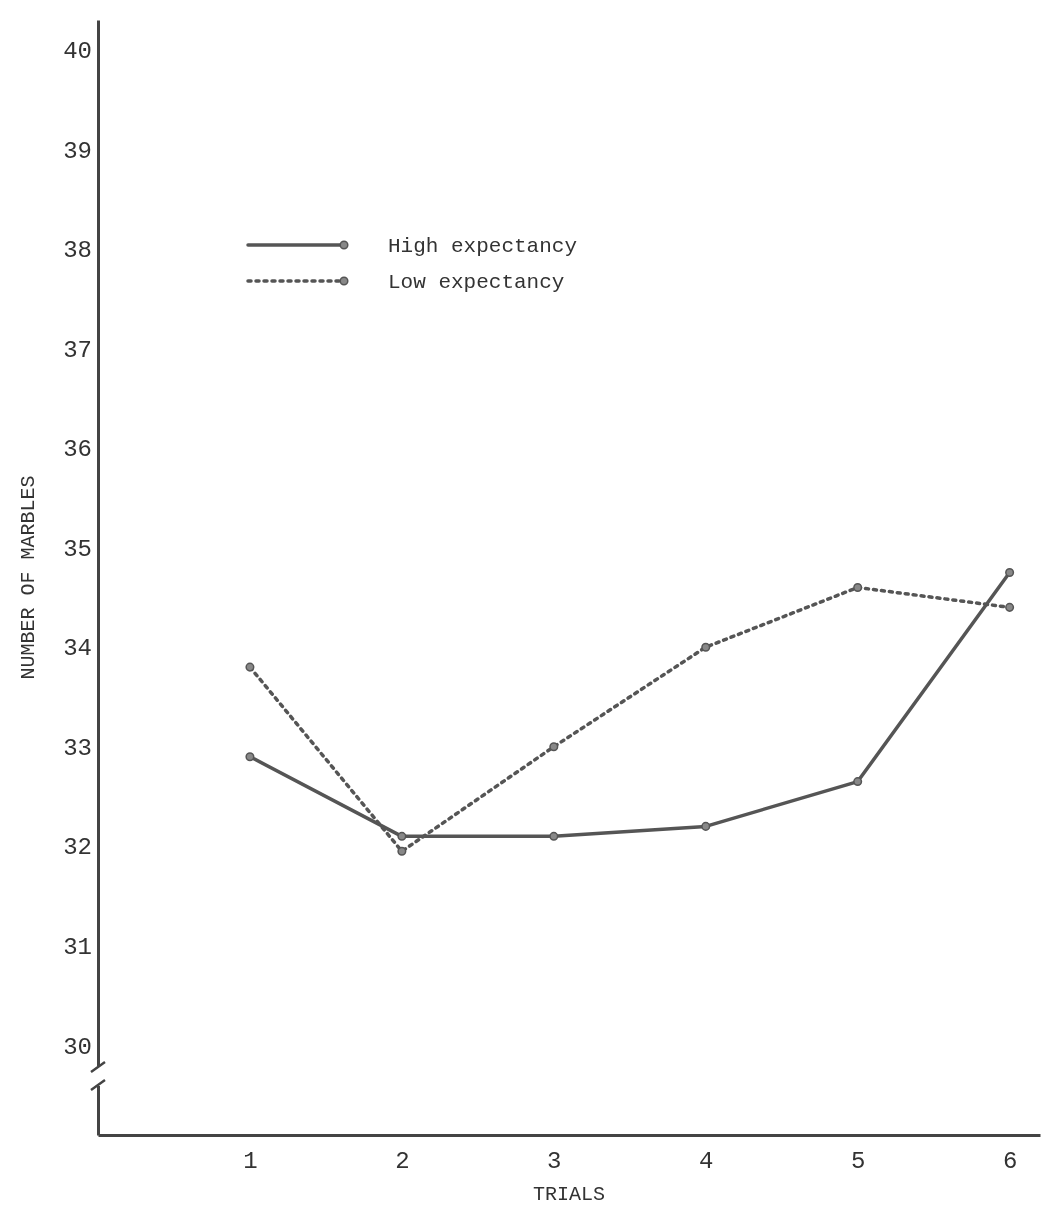 The image size is (1044, 1212). What do you see at coordinates (706, 1162) in the screenshot?
I see `x-tick-label: 4` at bounding box center [706, 1162].